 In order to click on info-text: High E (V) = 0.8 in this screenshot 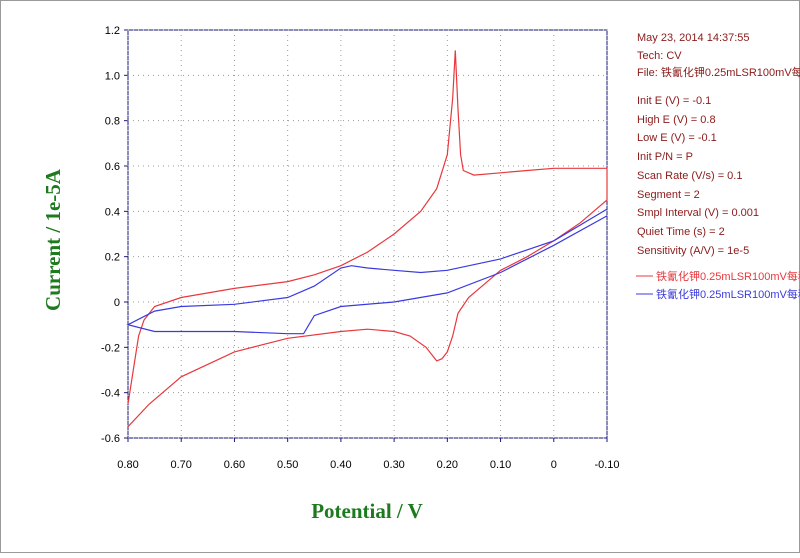, I will do `click(676, 120)`.